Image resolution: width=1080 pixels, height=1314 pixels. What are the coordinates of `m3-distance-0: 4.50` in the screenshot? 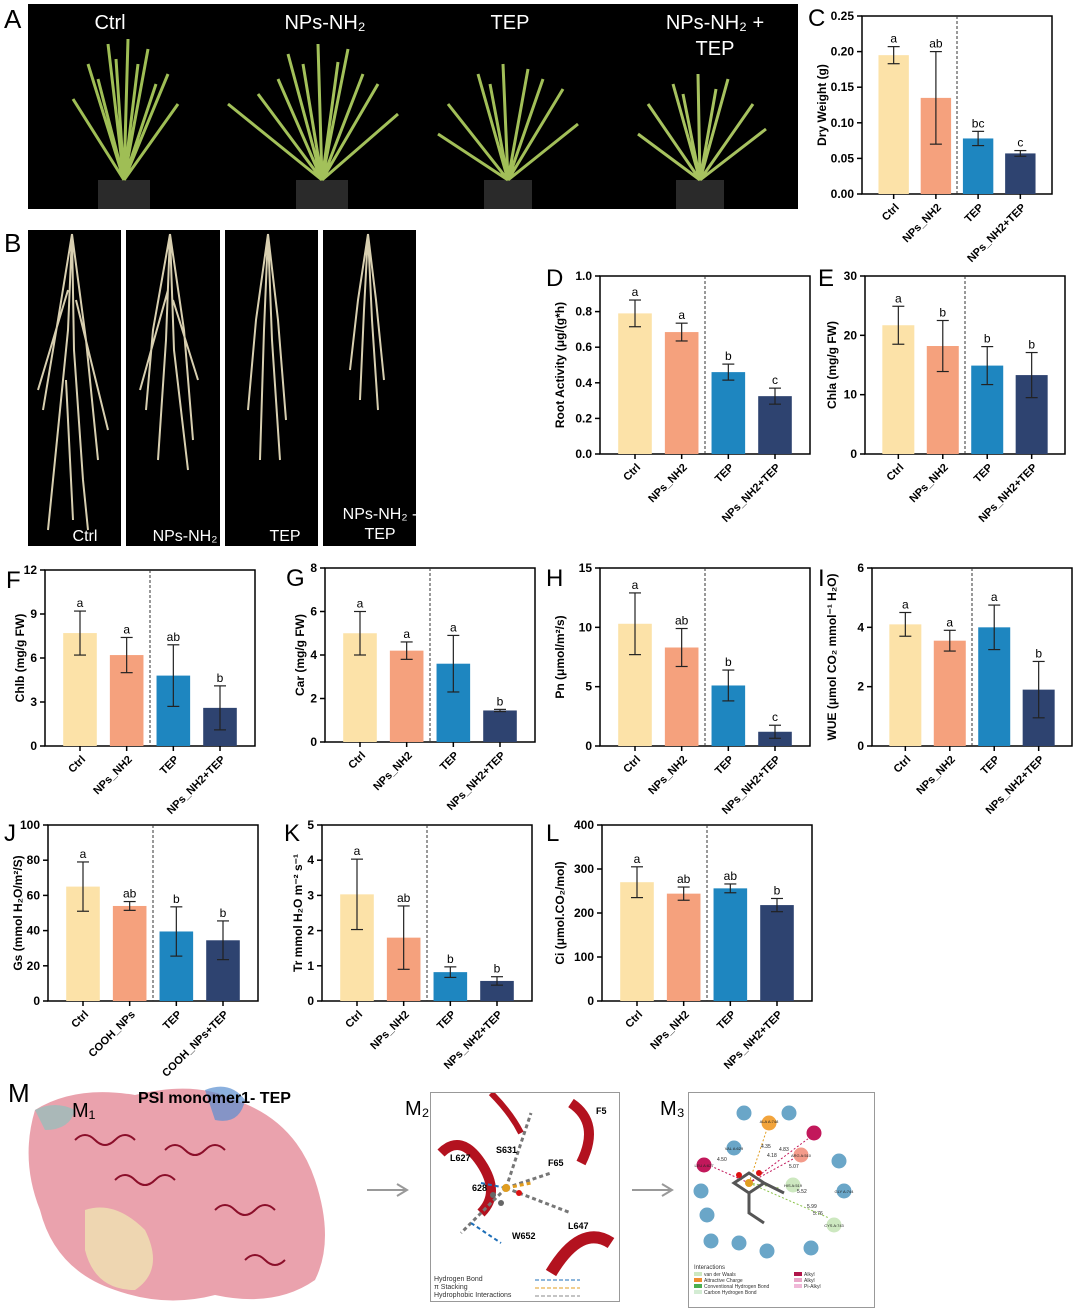 It's located at (722, 1160).